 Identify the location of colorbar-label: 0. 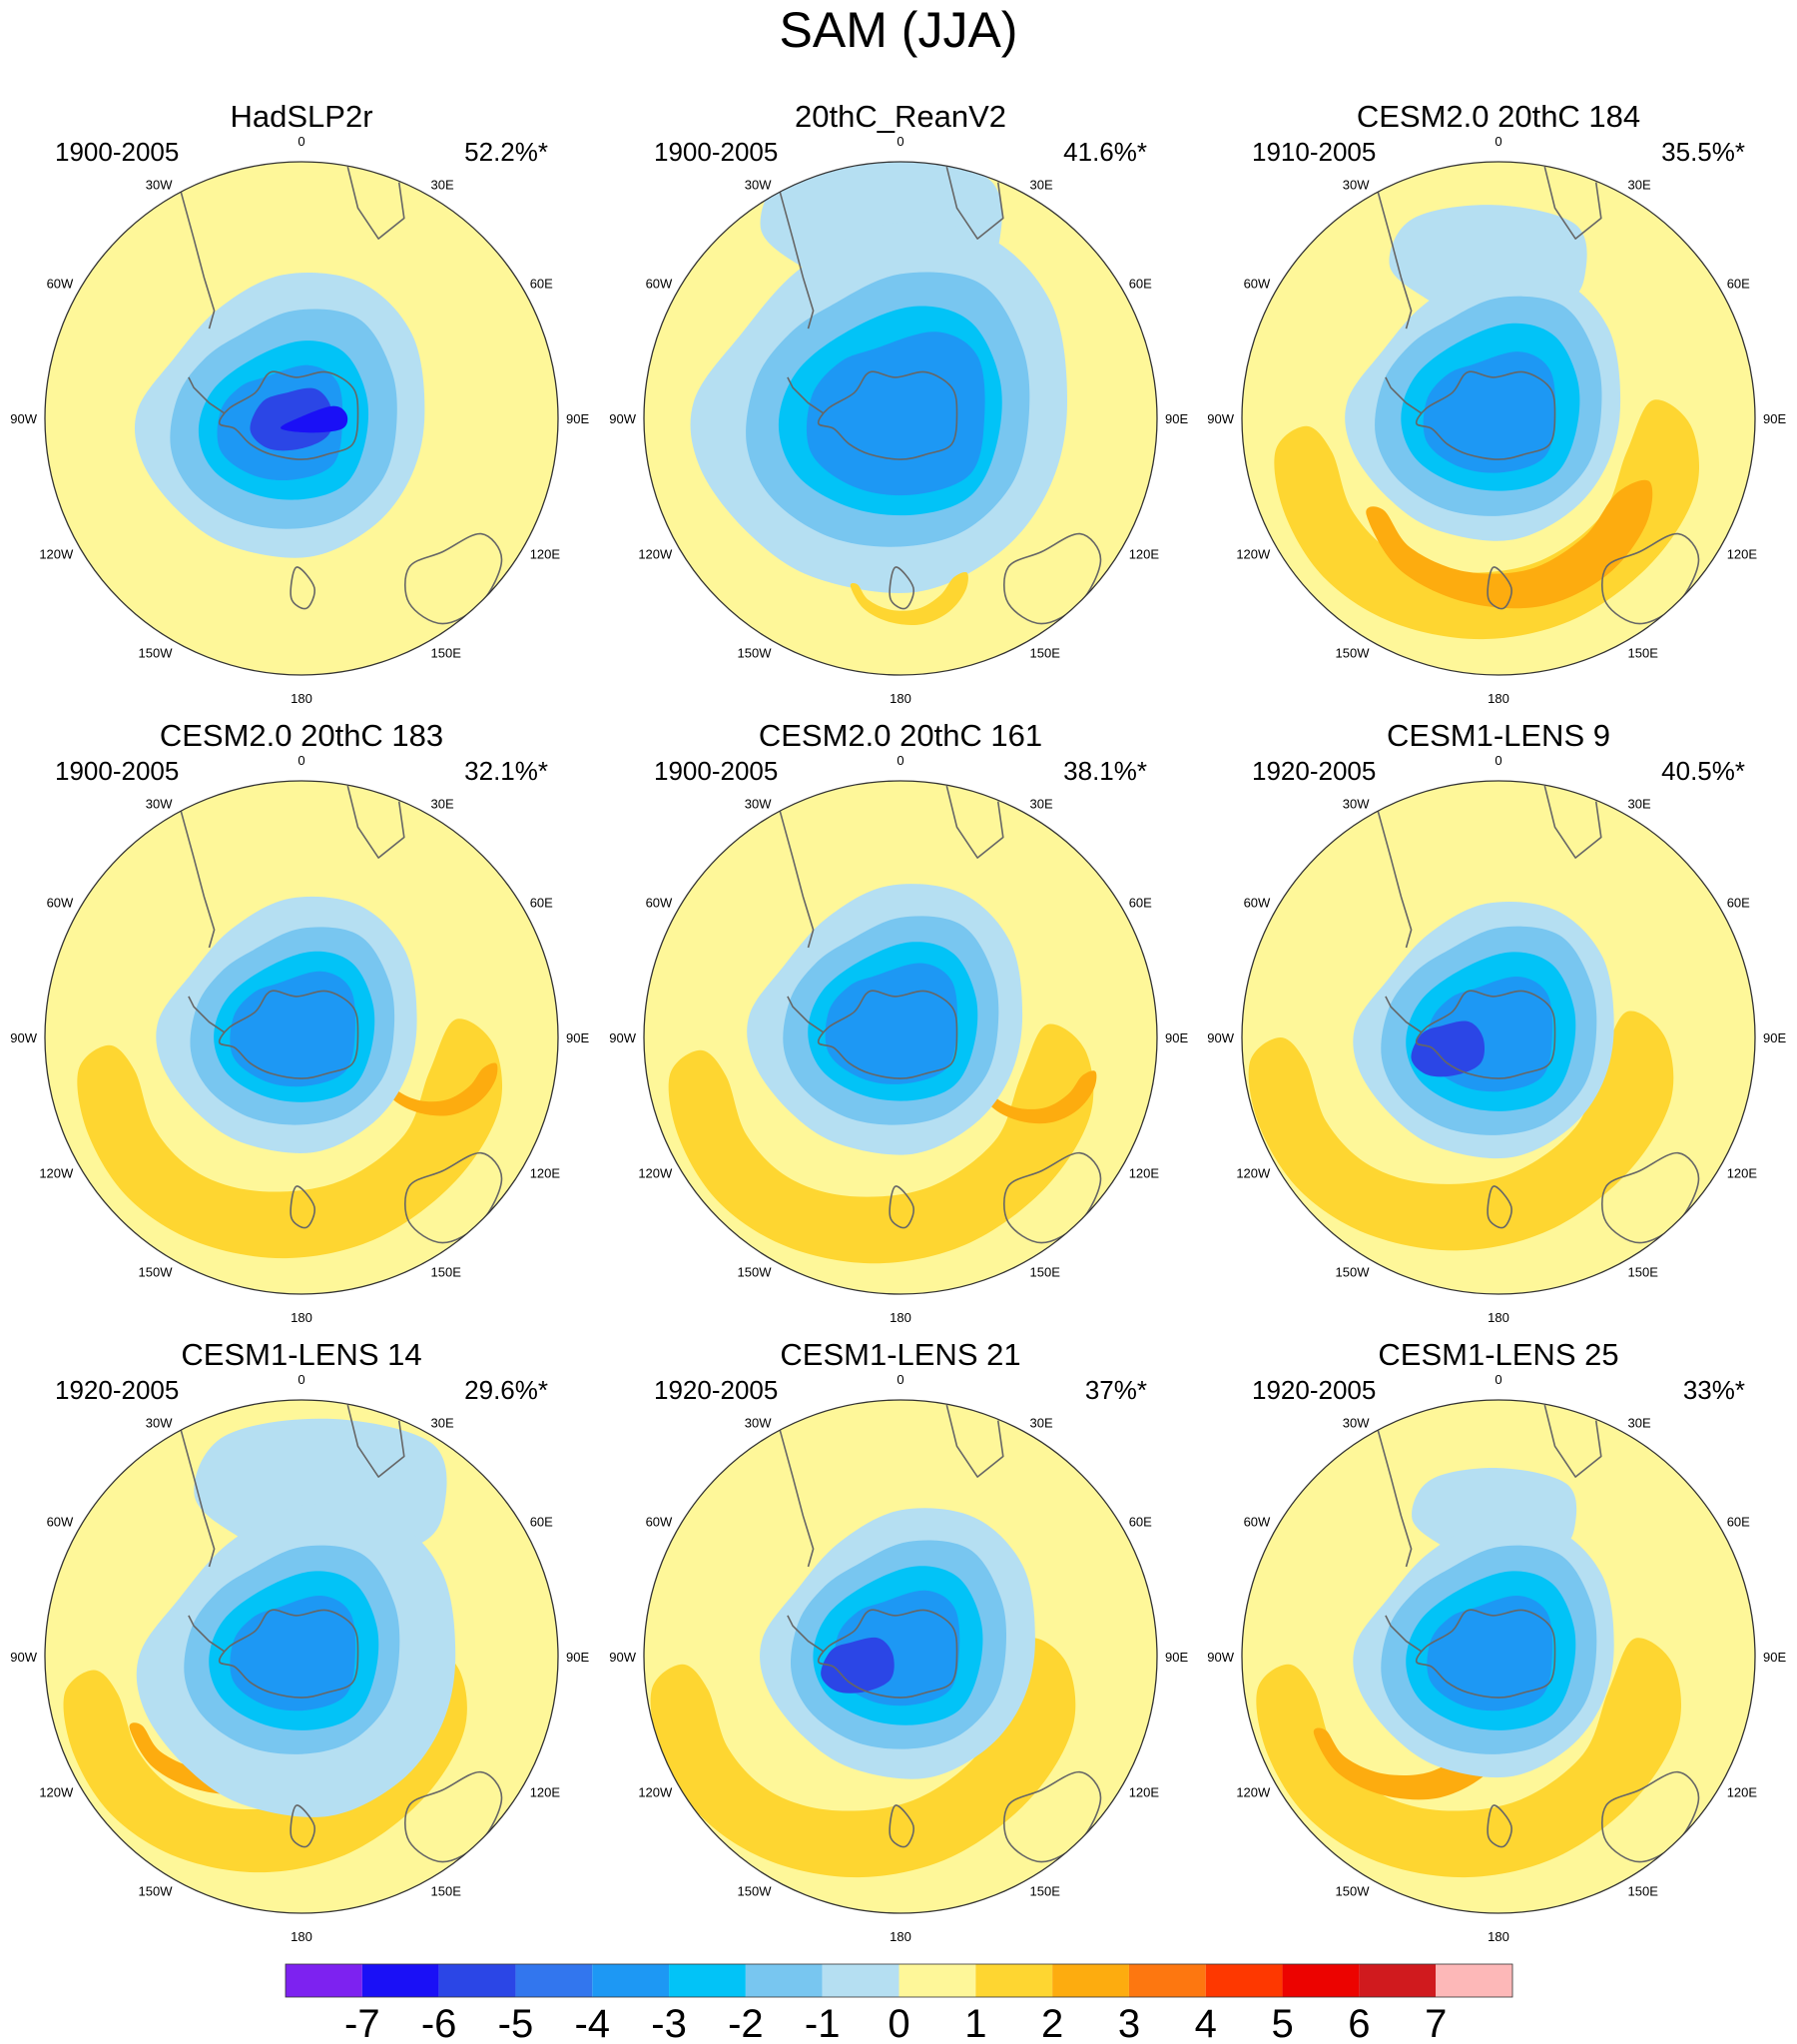
(898, 2023).